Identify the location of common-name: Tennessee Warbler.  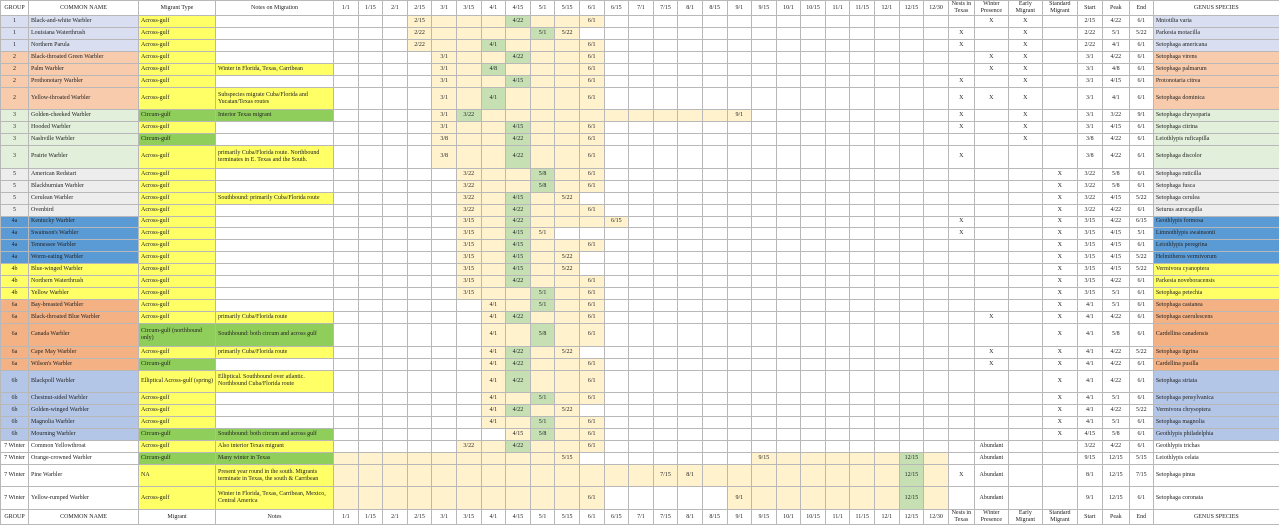
(83, 246).